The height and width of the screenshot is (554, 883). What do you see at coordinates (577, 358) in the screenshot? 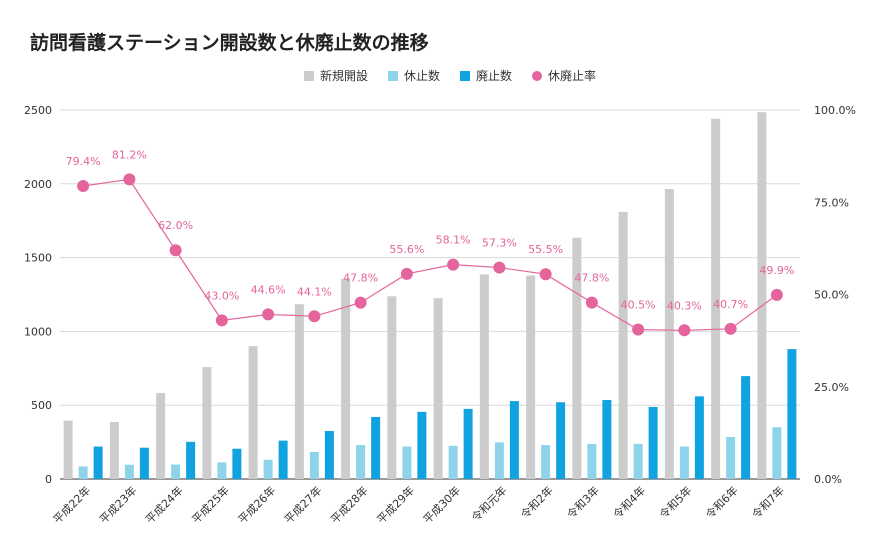
I see `bar-新規開設-令和3年` at bounding box center [577, 358].